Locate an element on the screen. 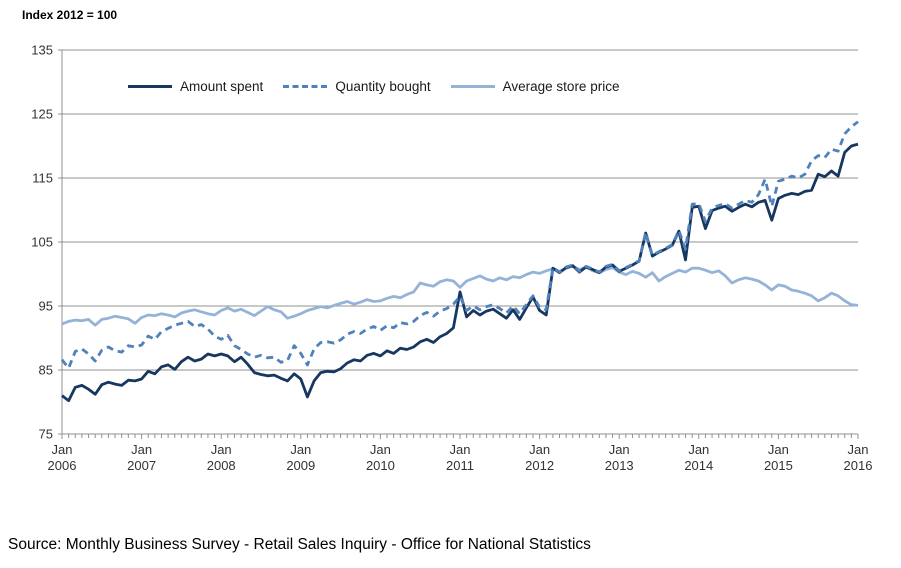 The height and width of the screenshot is (568, 901). x-axis-label-2009: Jan 2009 is located at coordinates (300, 457).